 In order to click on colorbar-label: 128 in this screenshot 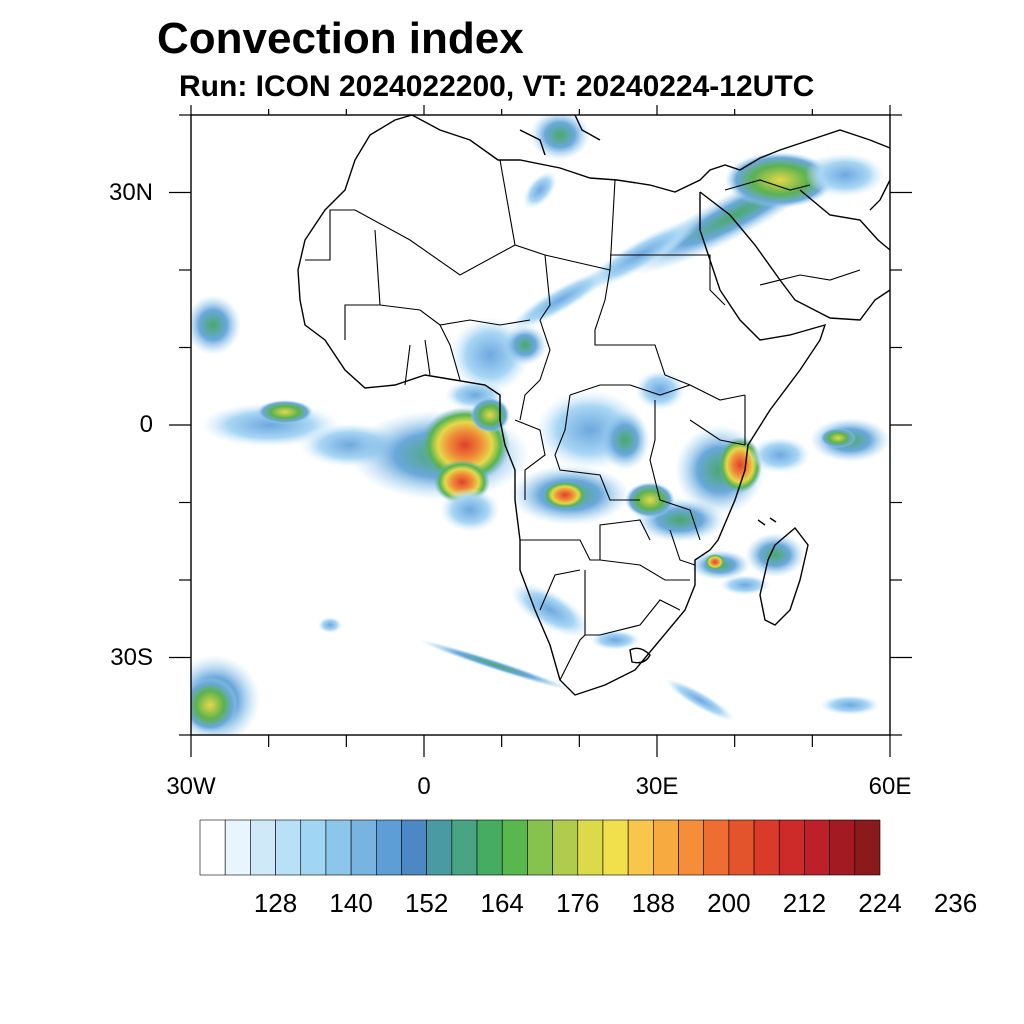, I will do `click(275, 903)`.